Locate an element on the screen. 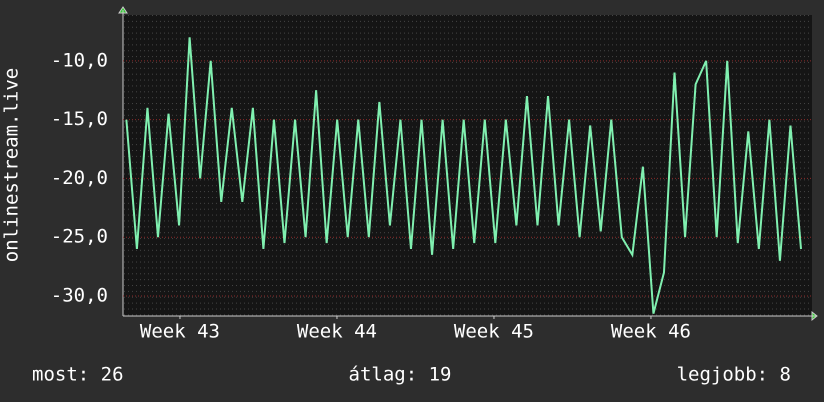 The width and height of the screenshot is (824, 402). y-tick-label: -25,0 is located at coordinates (79, 237).